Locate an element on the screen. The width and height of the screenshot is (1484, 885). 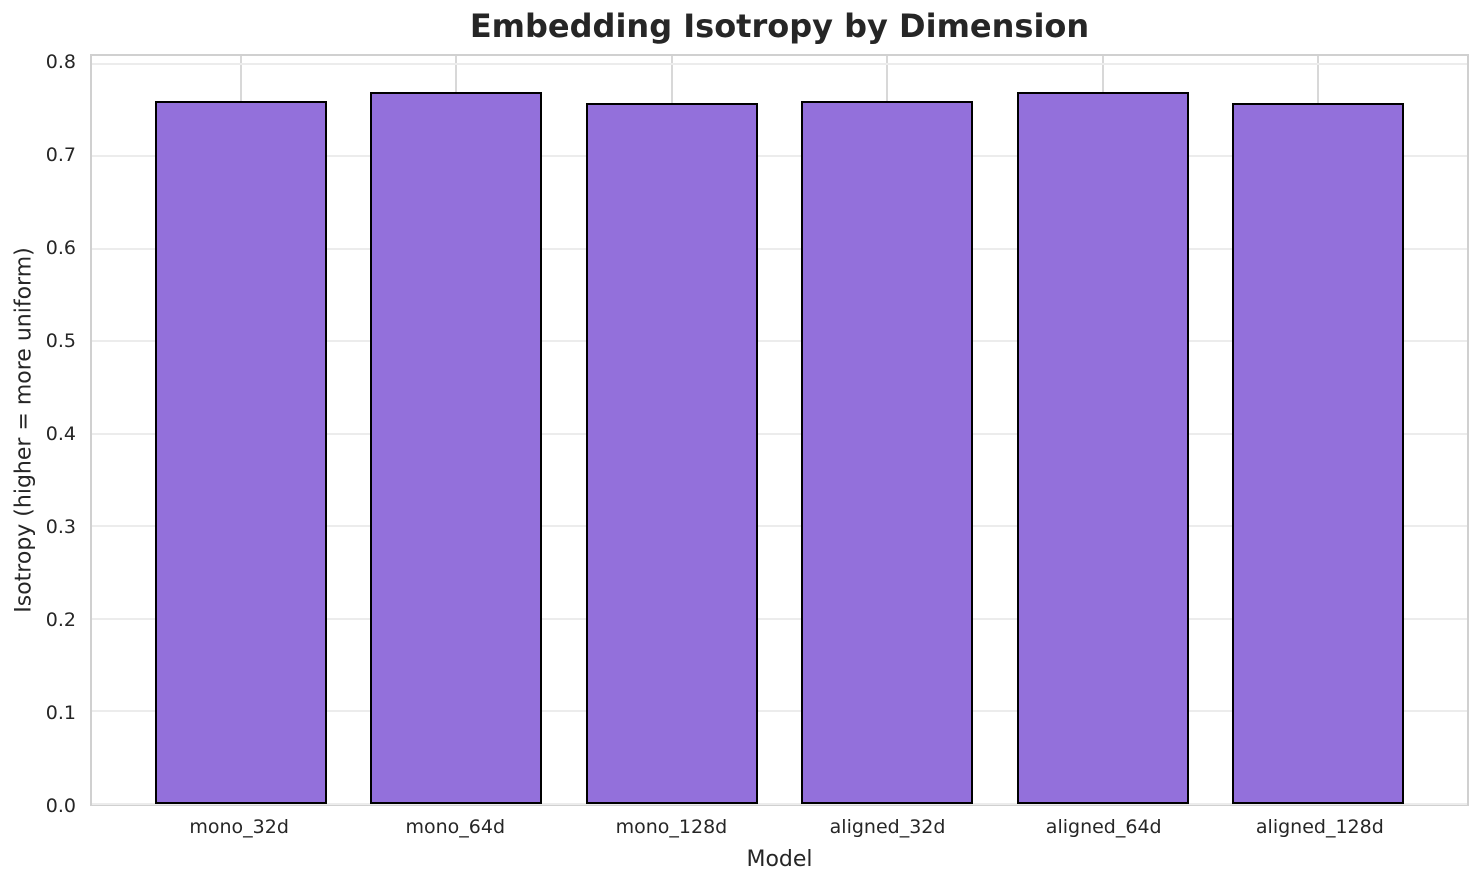
x-tick-label: mono_128d is located at coordinates (671, 827).